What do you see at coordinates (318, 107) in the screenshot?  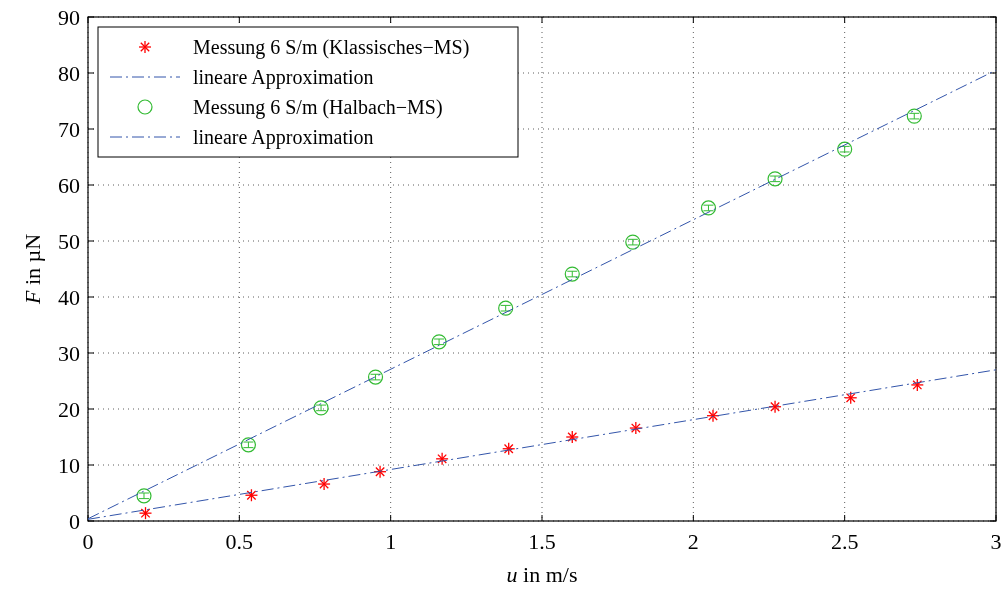 I see `legend-label: Messung 6 S/m (Halbach−MS)` at bounding box center [318, 107].